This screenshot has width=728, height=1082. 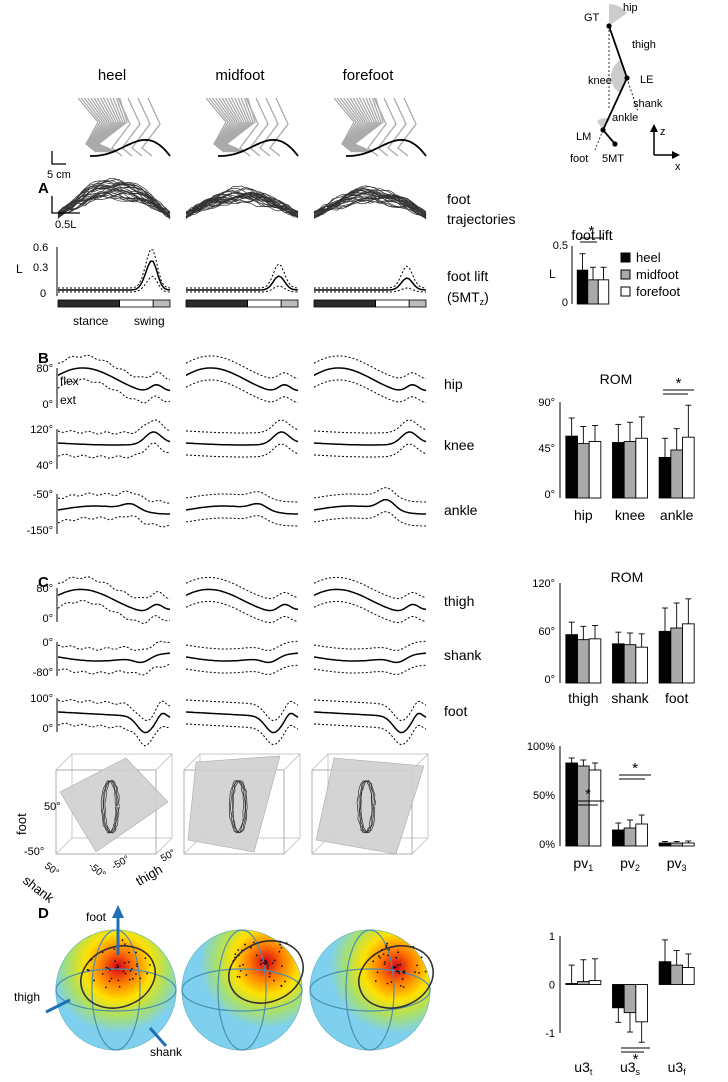 I want to click on rom-segment-tick-1: 60°, so click(x=546, y=632).